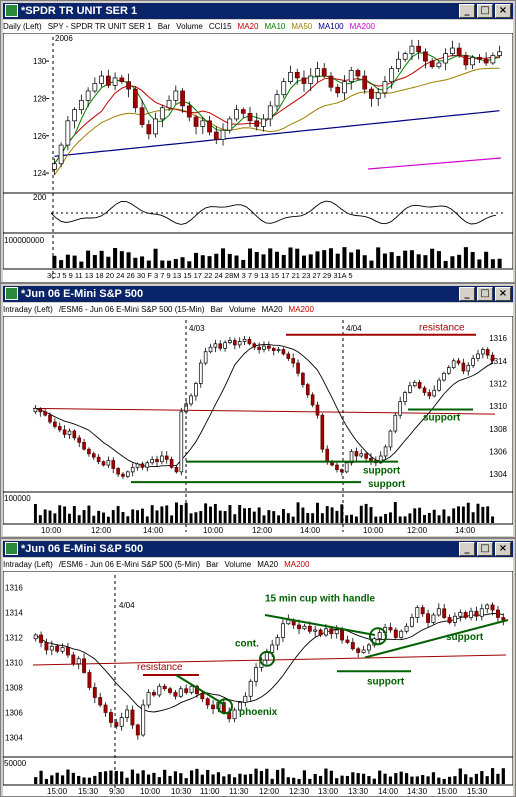  Describe the element at coordinates (331, 26) in the screenshot. I see `info-item: MA100` at that location.